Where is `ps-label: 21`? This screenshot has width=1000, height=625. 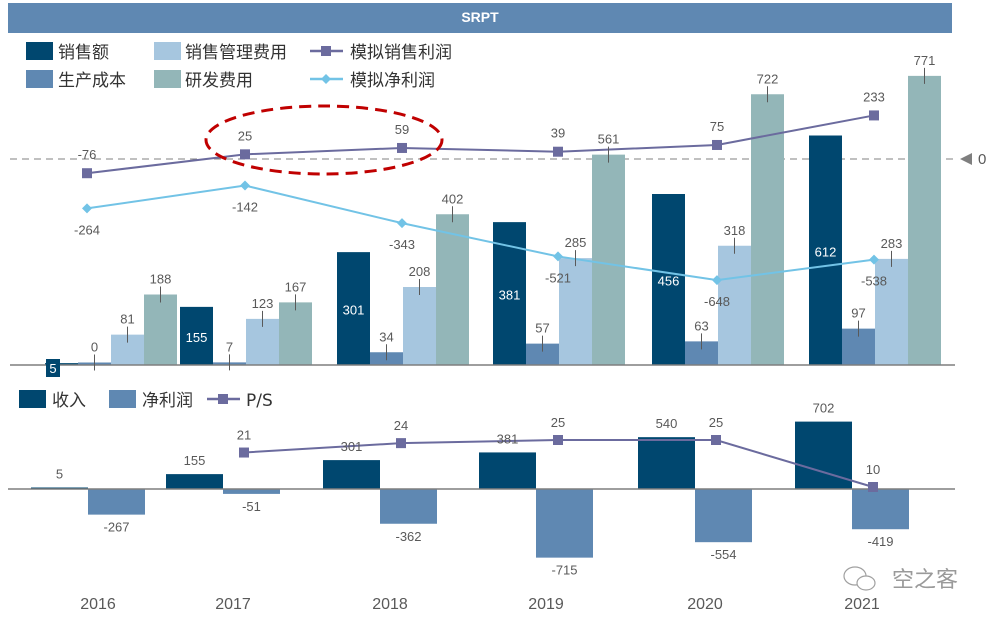 ps-label: 21 is located at coordinates (244, 435).